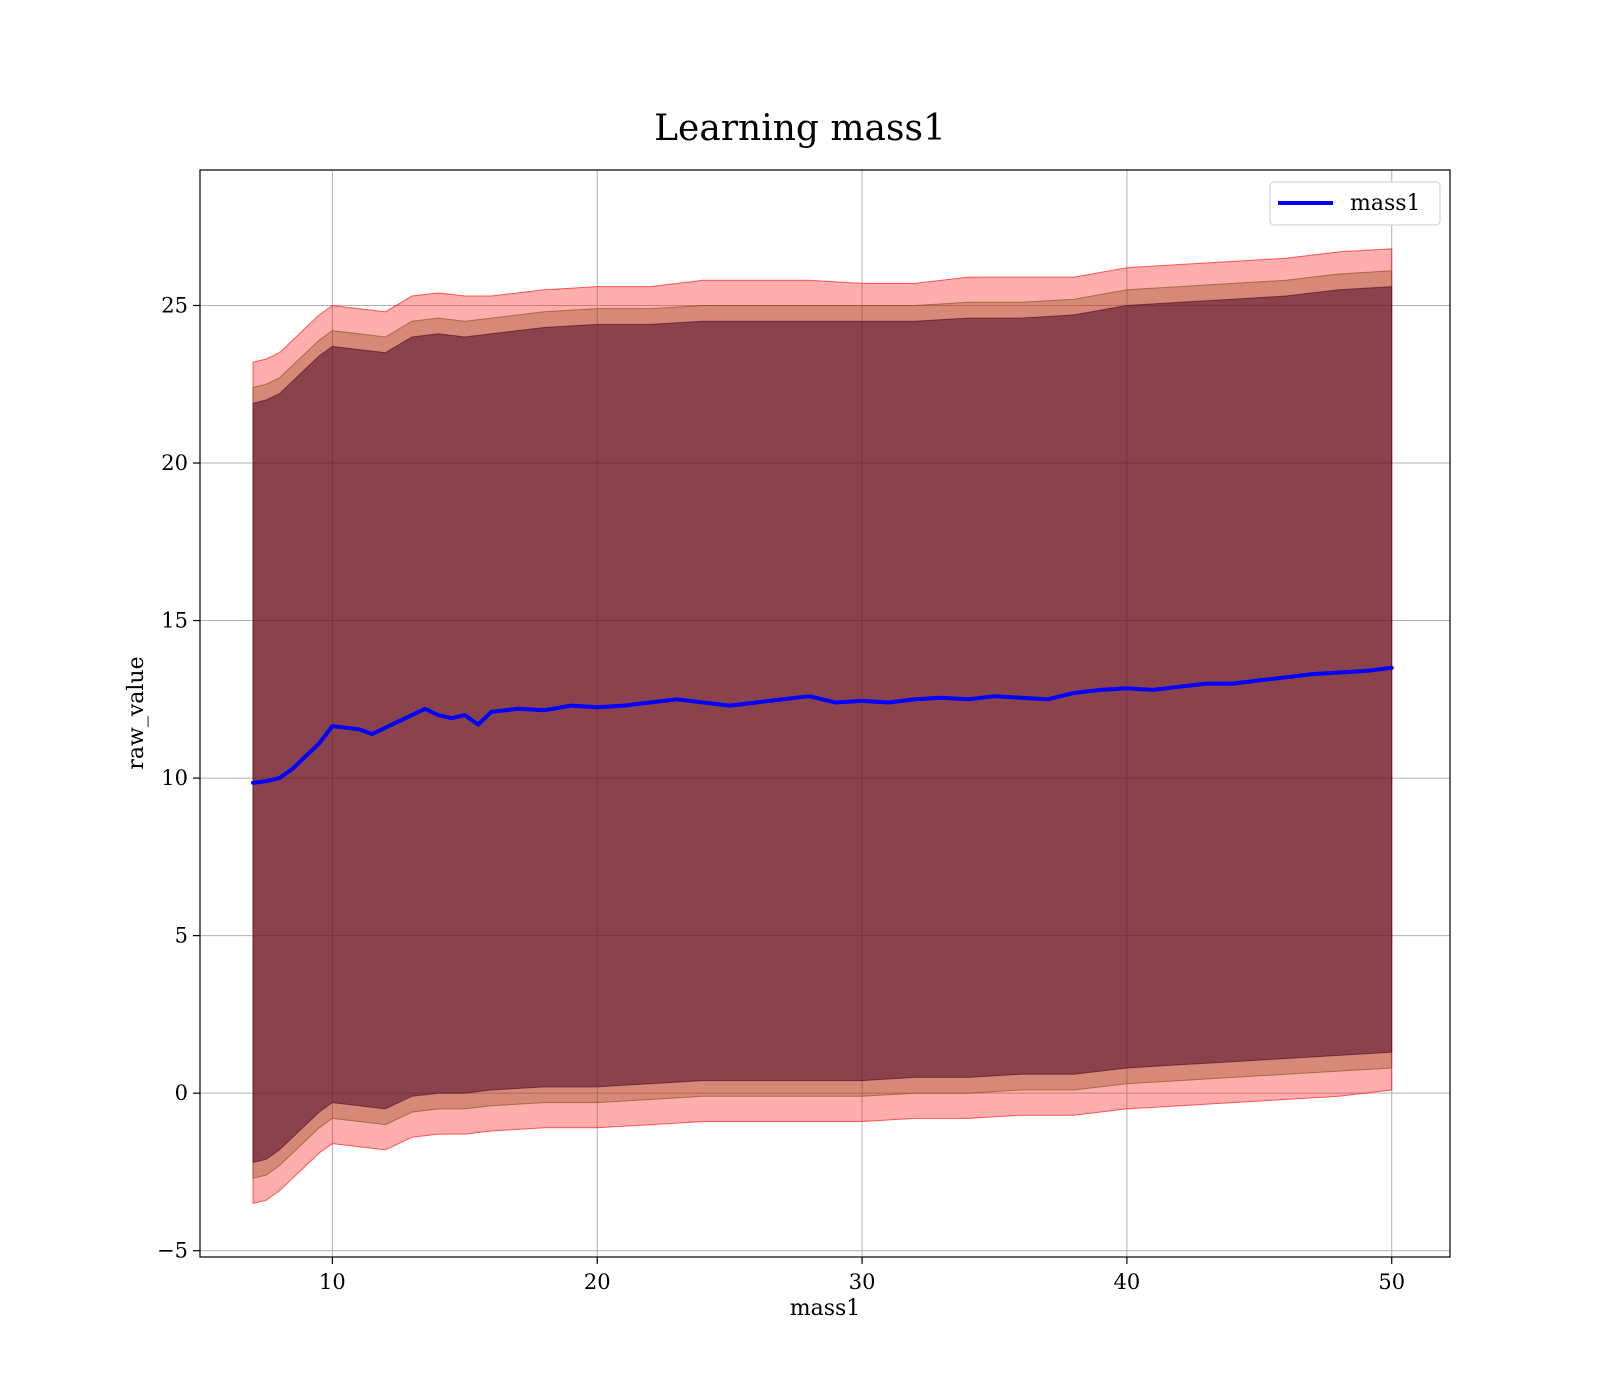 This screenshot has height=1400, width=1600. I want to click on y-axis-label: raw_value, so click(136, 712).